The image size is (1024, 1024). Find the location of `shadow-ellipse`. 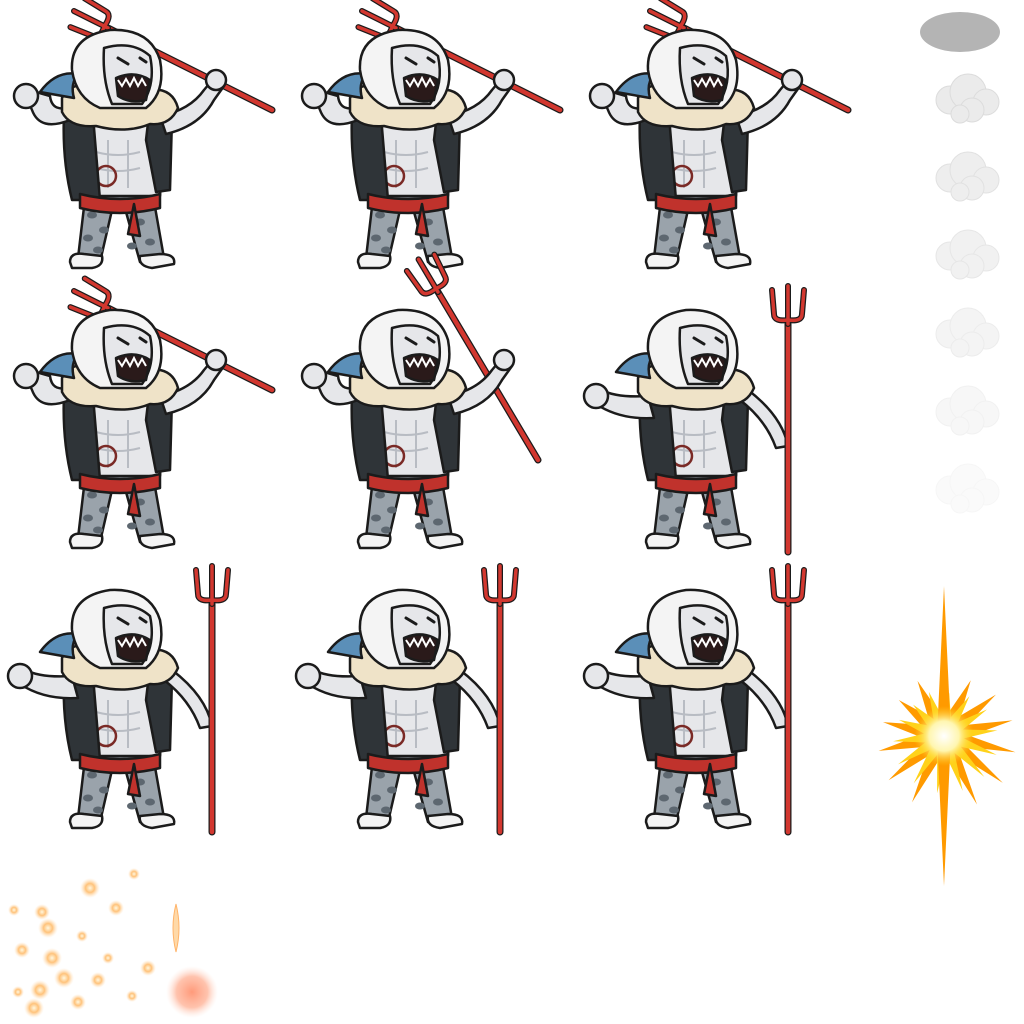

shadow-ellipse is located at coordinates (960, 32).